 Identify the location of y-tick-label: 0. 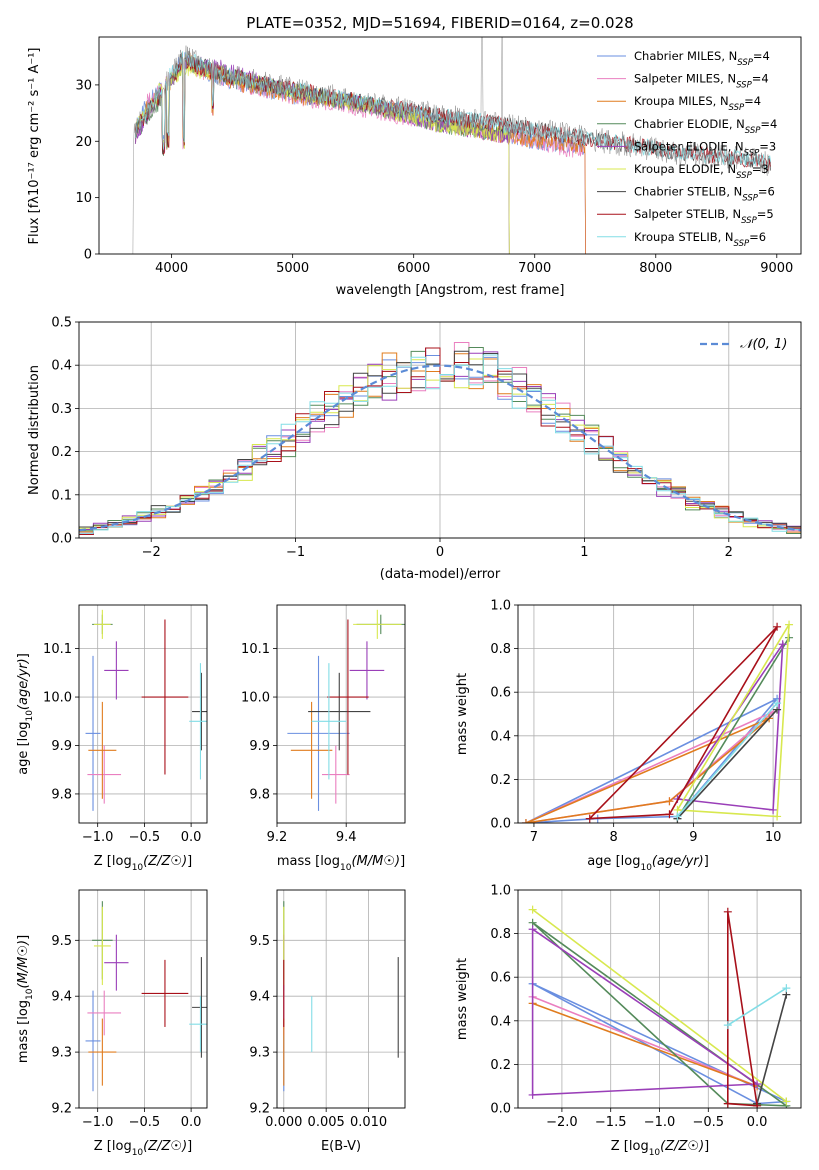
(88, 255).